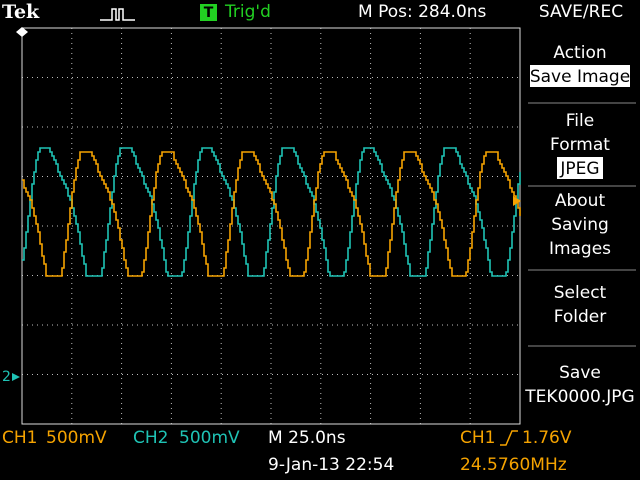  What do you see at coordinates (19, 438) in the screenshot?
I see `ch1-name: CH1` at bounding box center [19, 438].